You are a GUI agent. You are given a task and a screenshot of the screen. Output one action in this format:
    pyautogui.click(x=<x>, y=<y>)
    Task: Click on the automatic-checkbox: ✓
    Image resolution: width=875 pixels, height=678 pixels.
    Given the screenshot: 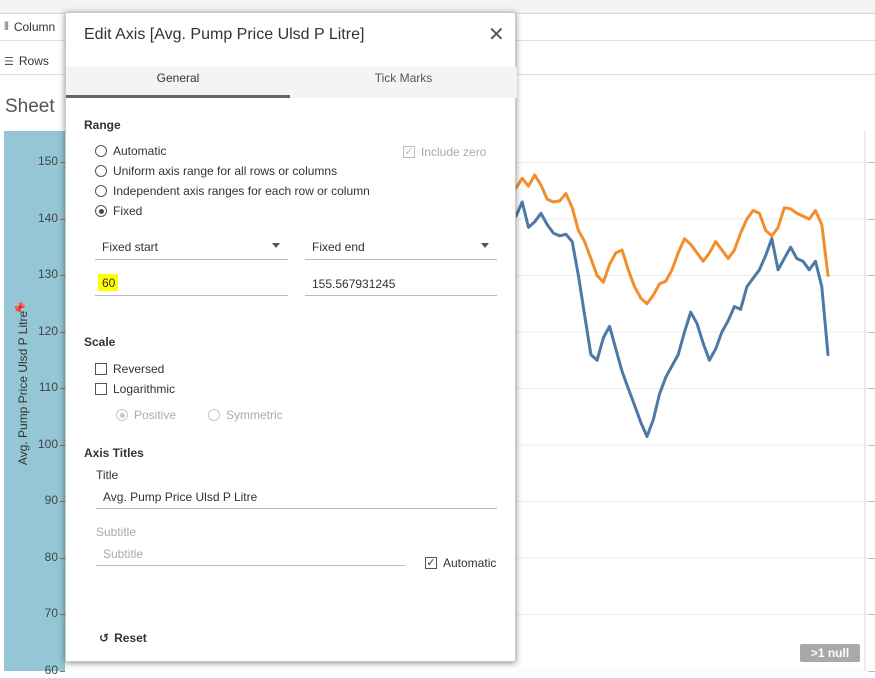 What is the action you would take?
    pyautogui.click(x=431, y=563)
    